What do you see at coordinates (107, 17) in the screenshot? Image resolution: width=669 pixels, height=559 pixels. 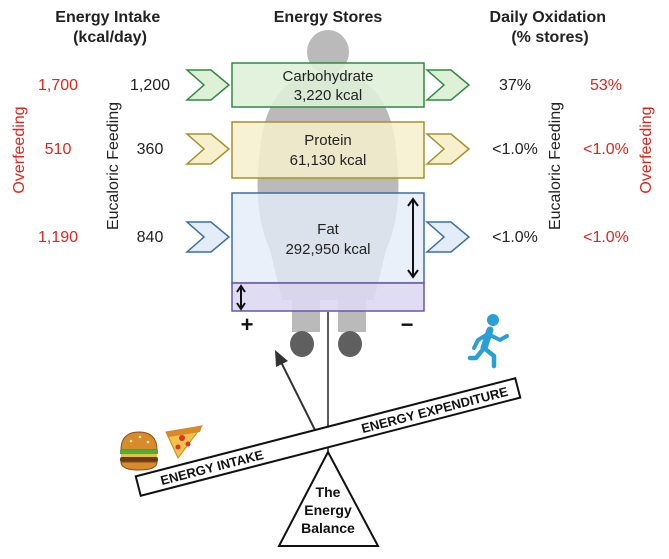 I see `intake-header-line1: Energy Intake` at bounding box center [107, 17].